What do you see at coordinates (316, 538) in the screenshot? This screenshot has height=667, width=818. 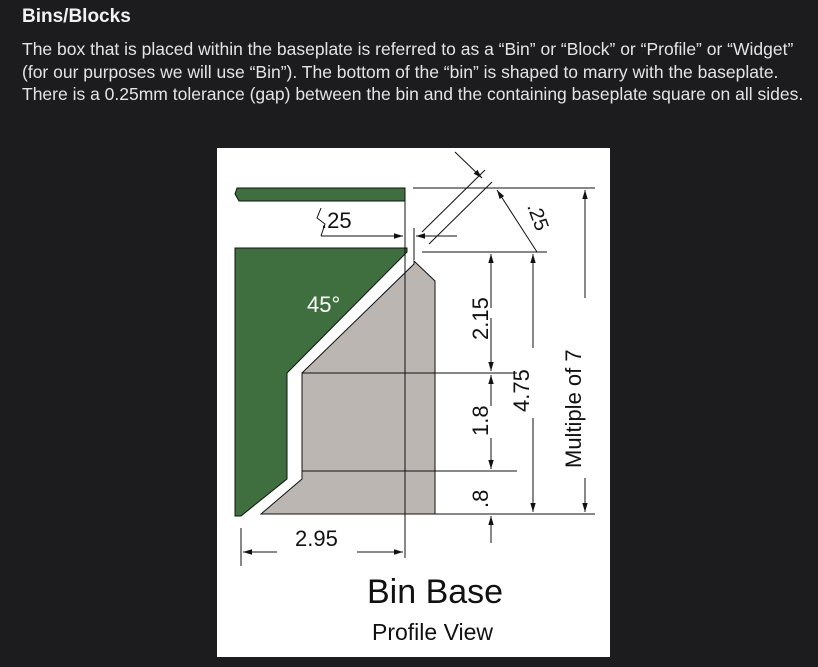 I see `label-width-bottom: 2.95` at bounding box center [316, 538].